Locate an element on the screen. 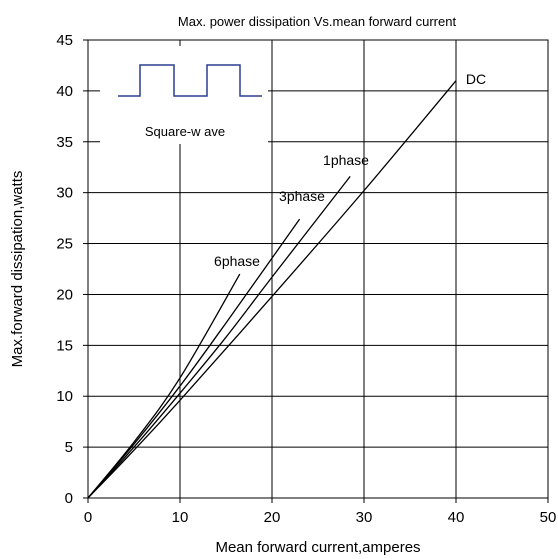  y-tick-label: 5 is located at coordinates (69, 447).